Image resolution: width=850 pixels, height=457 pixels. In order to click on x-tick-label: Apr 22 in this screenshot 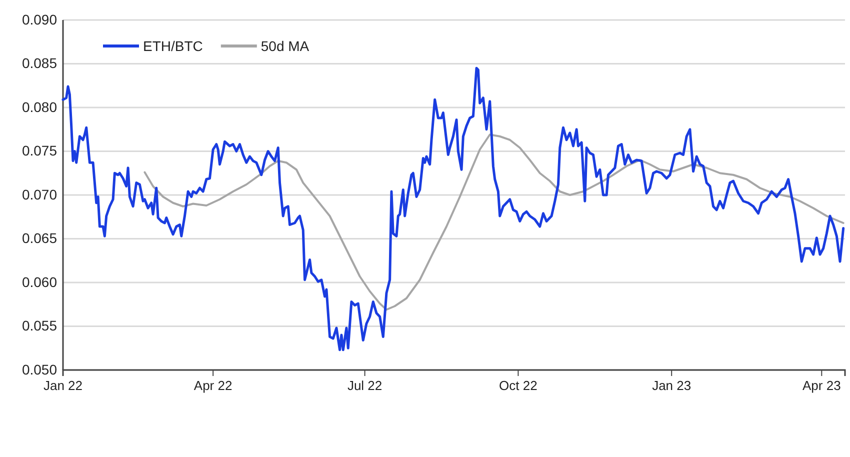, I will do `click(213, 386)`.